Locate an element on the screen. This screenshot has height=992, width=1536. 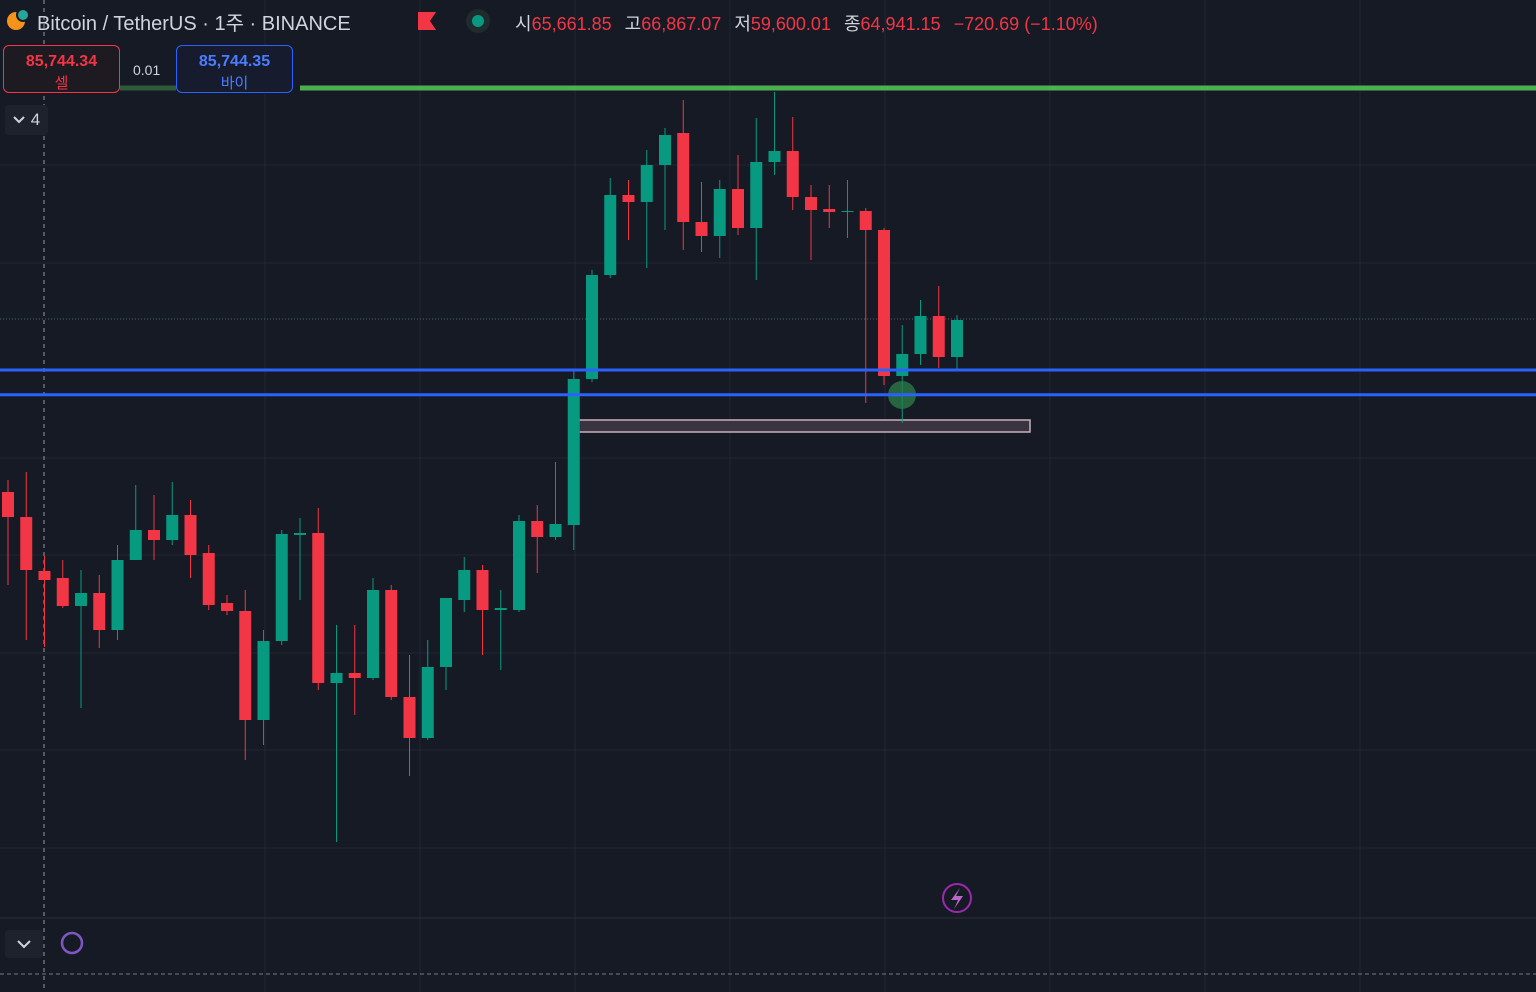
collapse-button is located at coordinates (24, 944).